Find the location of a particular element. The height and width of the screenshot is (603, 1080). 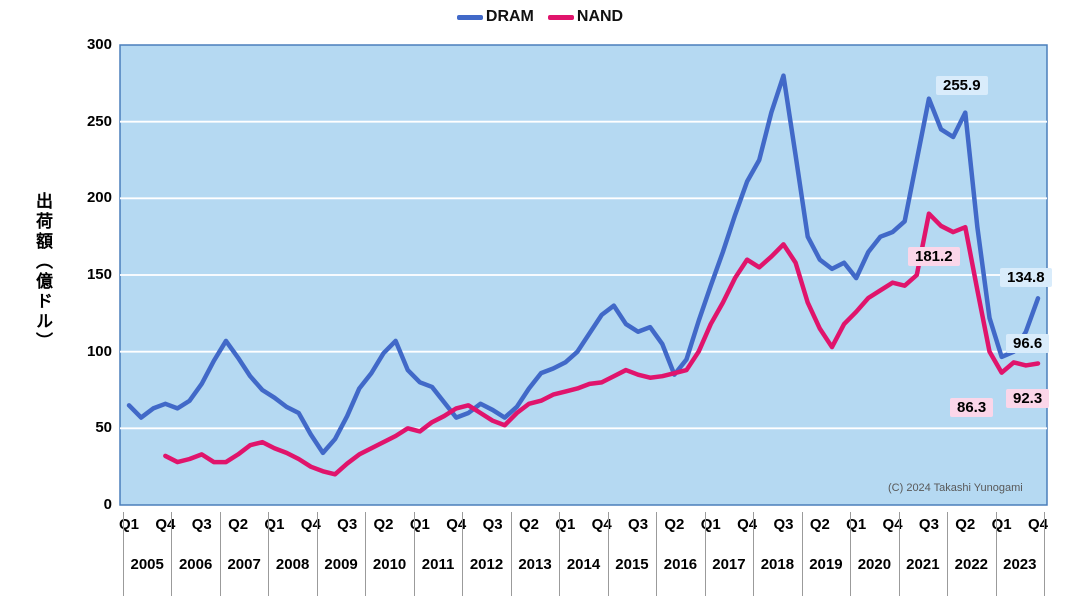

legend-label: DRAM is located at coordinates (509, 16).